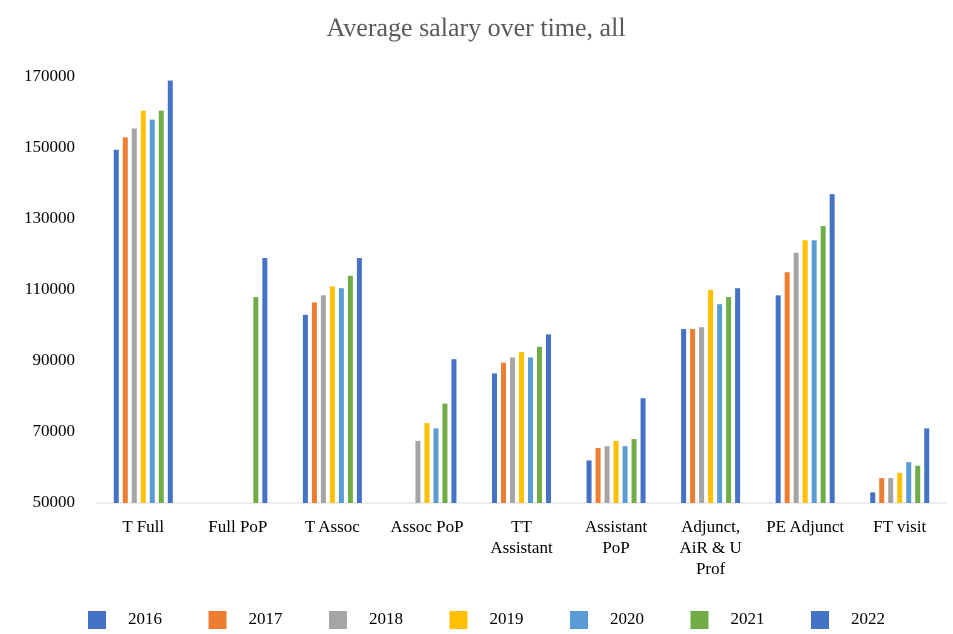 The width and height of the screenshot is (953, 634). I want to click on legend-label: 2017, so click(266, 618).